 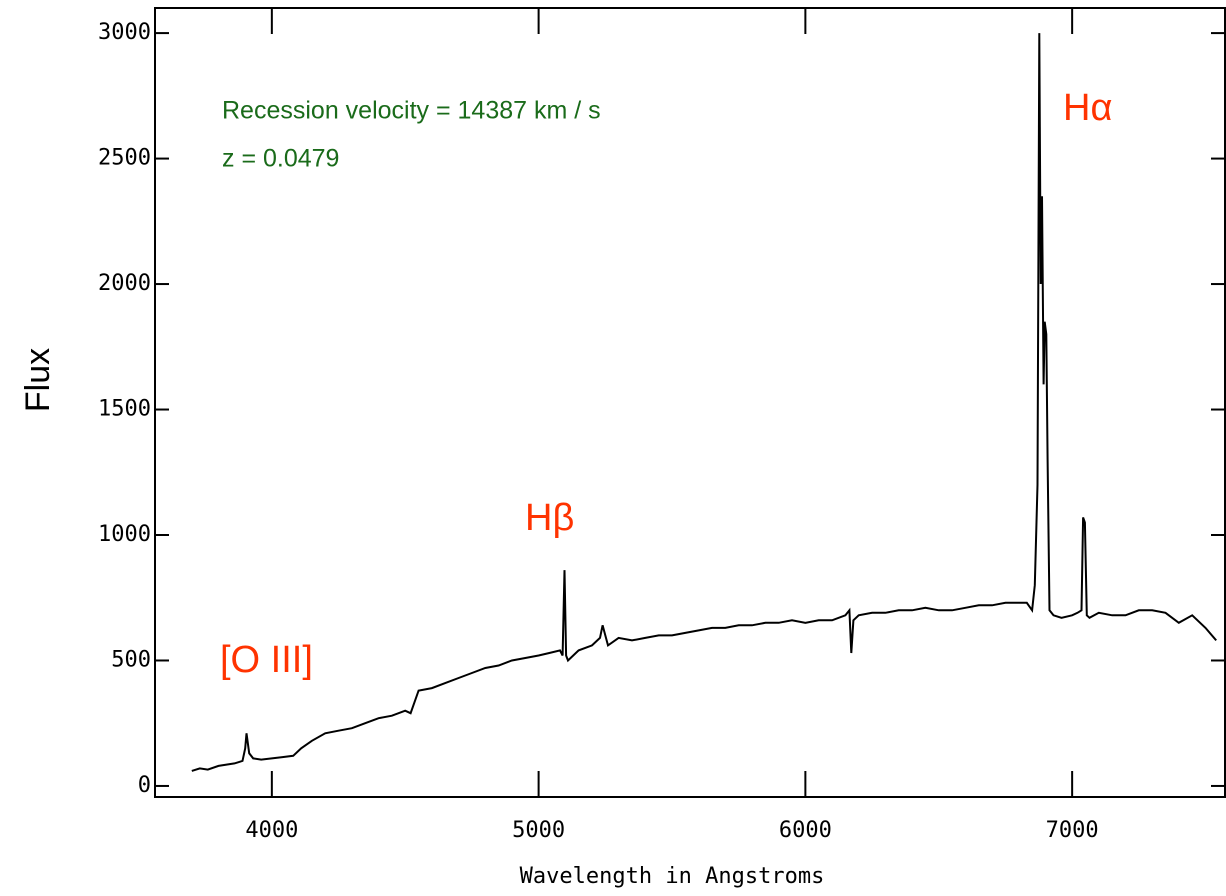 I want to click on y-tick-label: 0, so click(x=144, y=785).